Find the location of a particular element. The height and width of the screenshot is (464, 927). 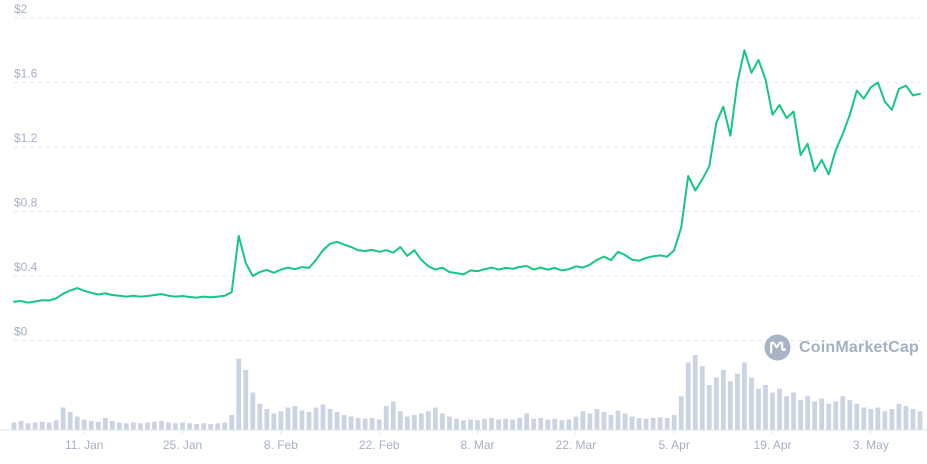

x-axis-label: 22. Feb is located at coordinates (379, 445).